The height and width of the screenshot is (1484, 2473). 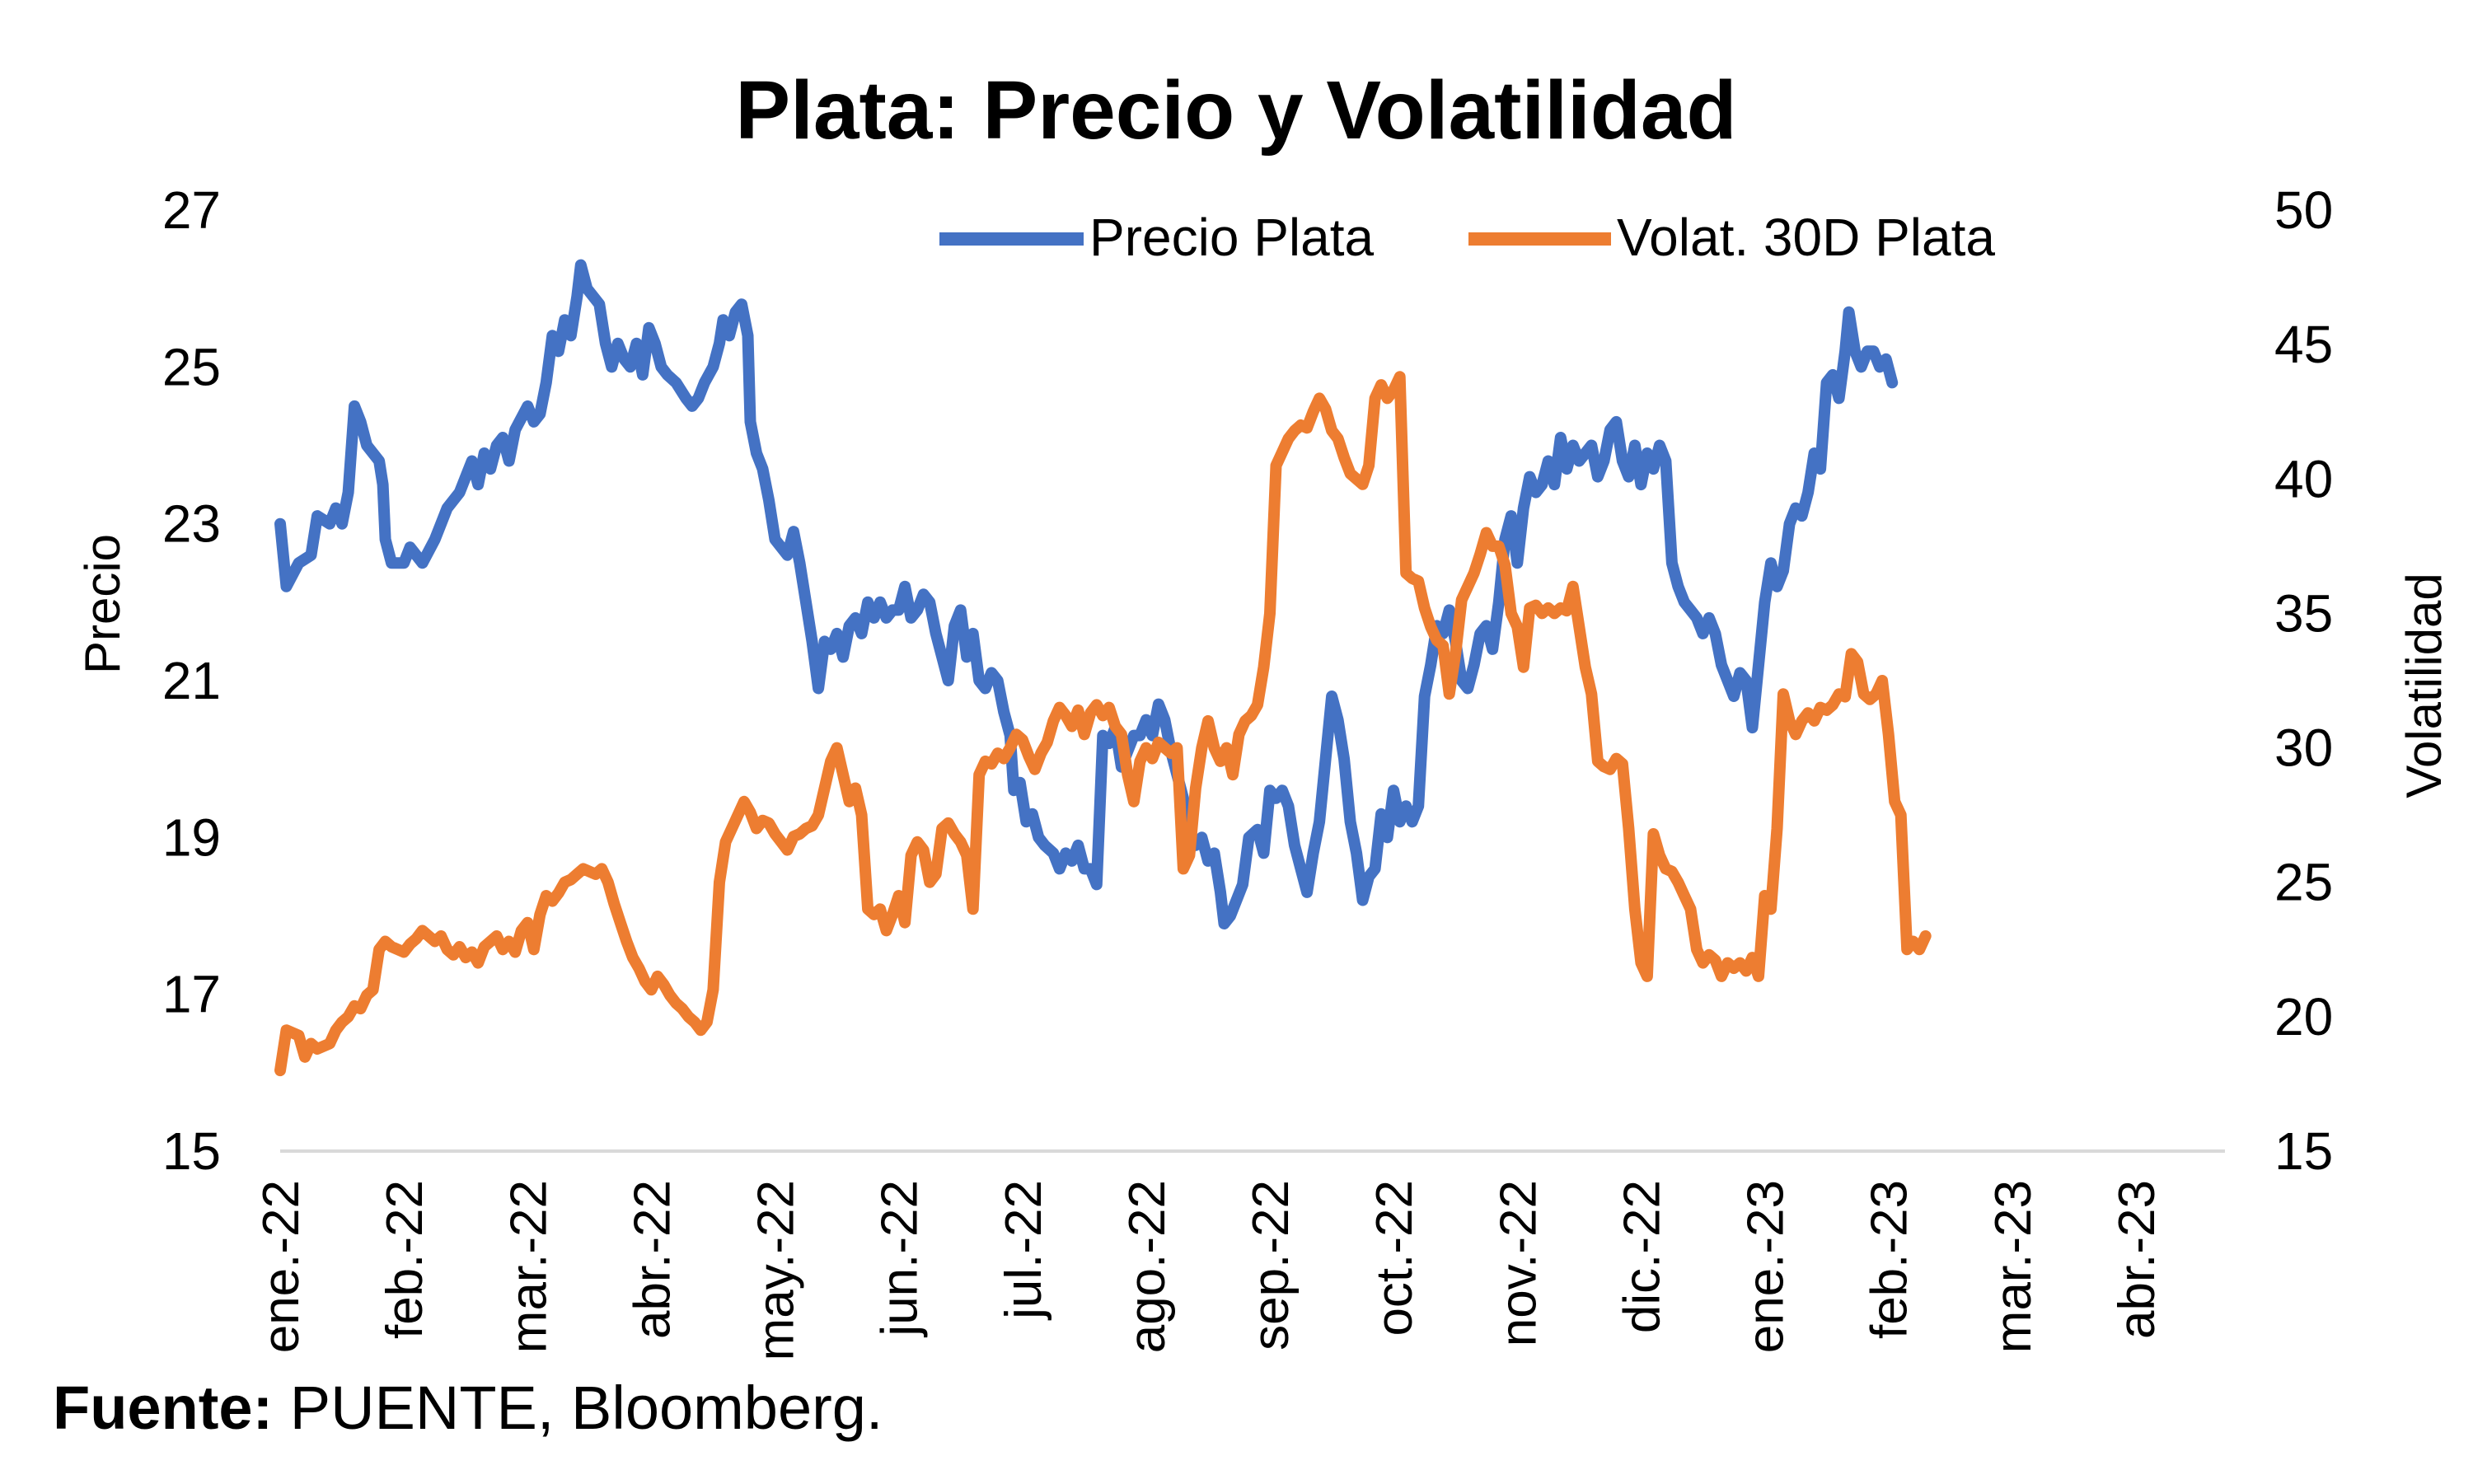 I want to click on y-tick-labels: 15 17 19 21 23 25 27, so click(x=191, y=681).